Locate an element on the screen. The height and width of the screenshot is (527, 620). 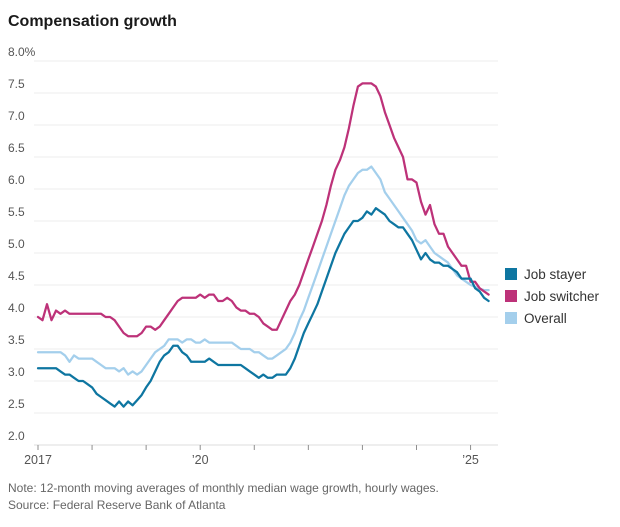
legend: Job stayer Job switcher Overall is located at coordinates (552, 296).